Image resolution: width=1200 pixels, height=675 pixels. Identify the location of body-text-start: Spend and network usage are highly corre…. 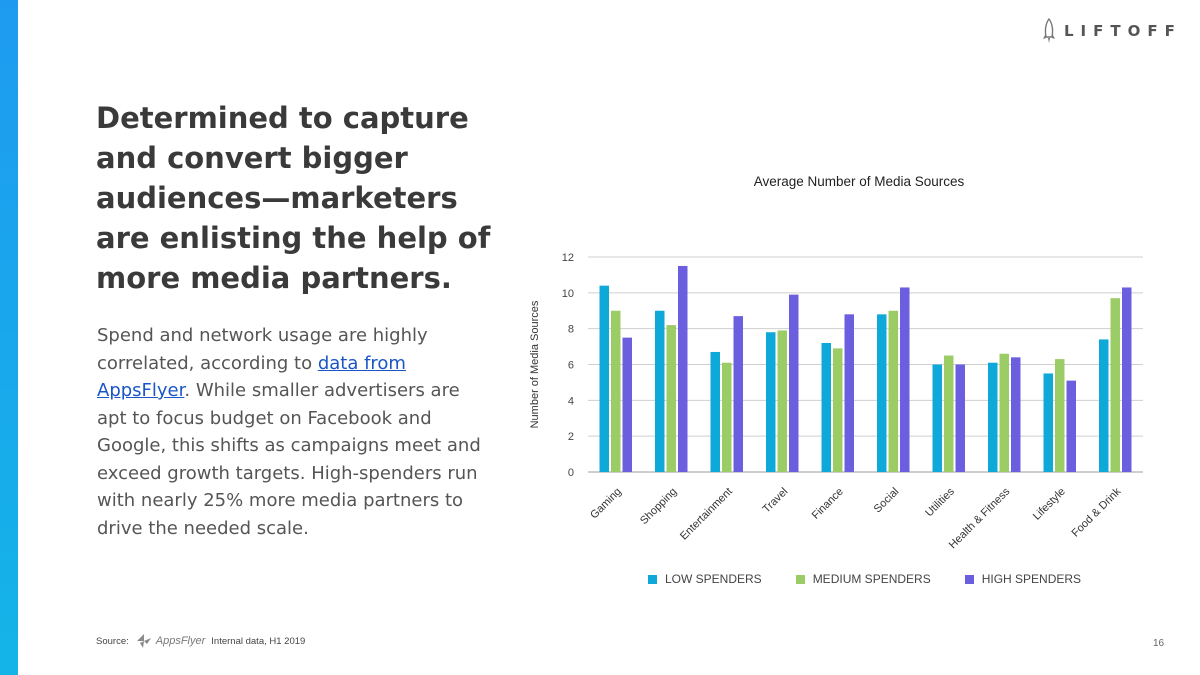
(262, 349).